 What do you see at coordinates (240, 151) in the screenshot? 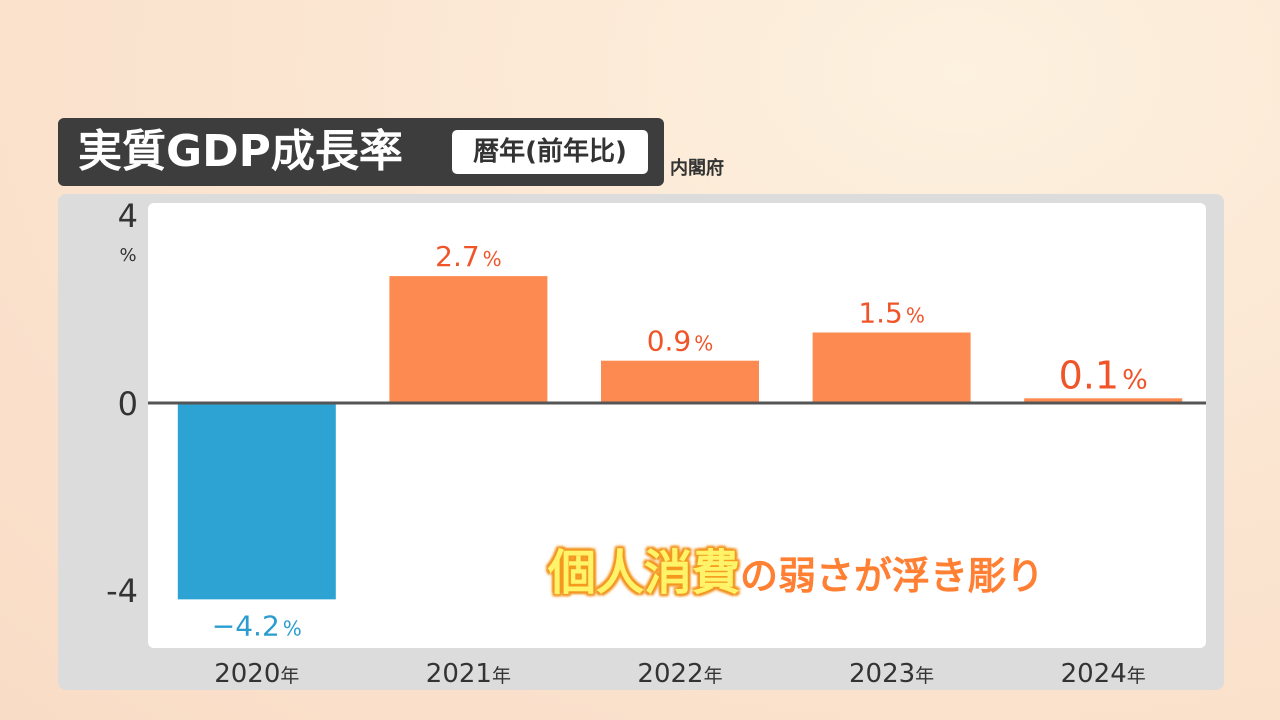
I see `chart-title: 実質GDP成長率` at bounding box center [240, 151].